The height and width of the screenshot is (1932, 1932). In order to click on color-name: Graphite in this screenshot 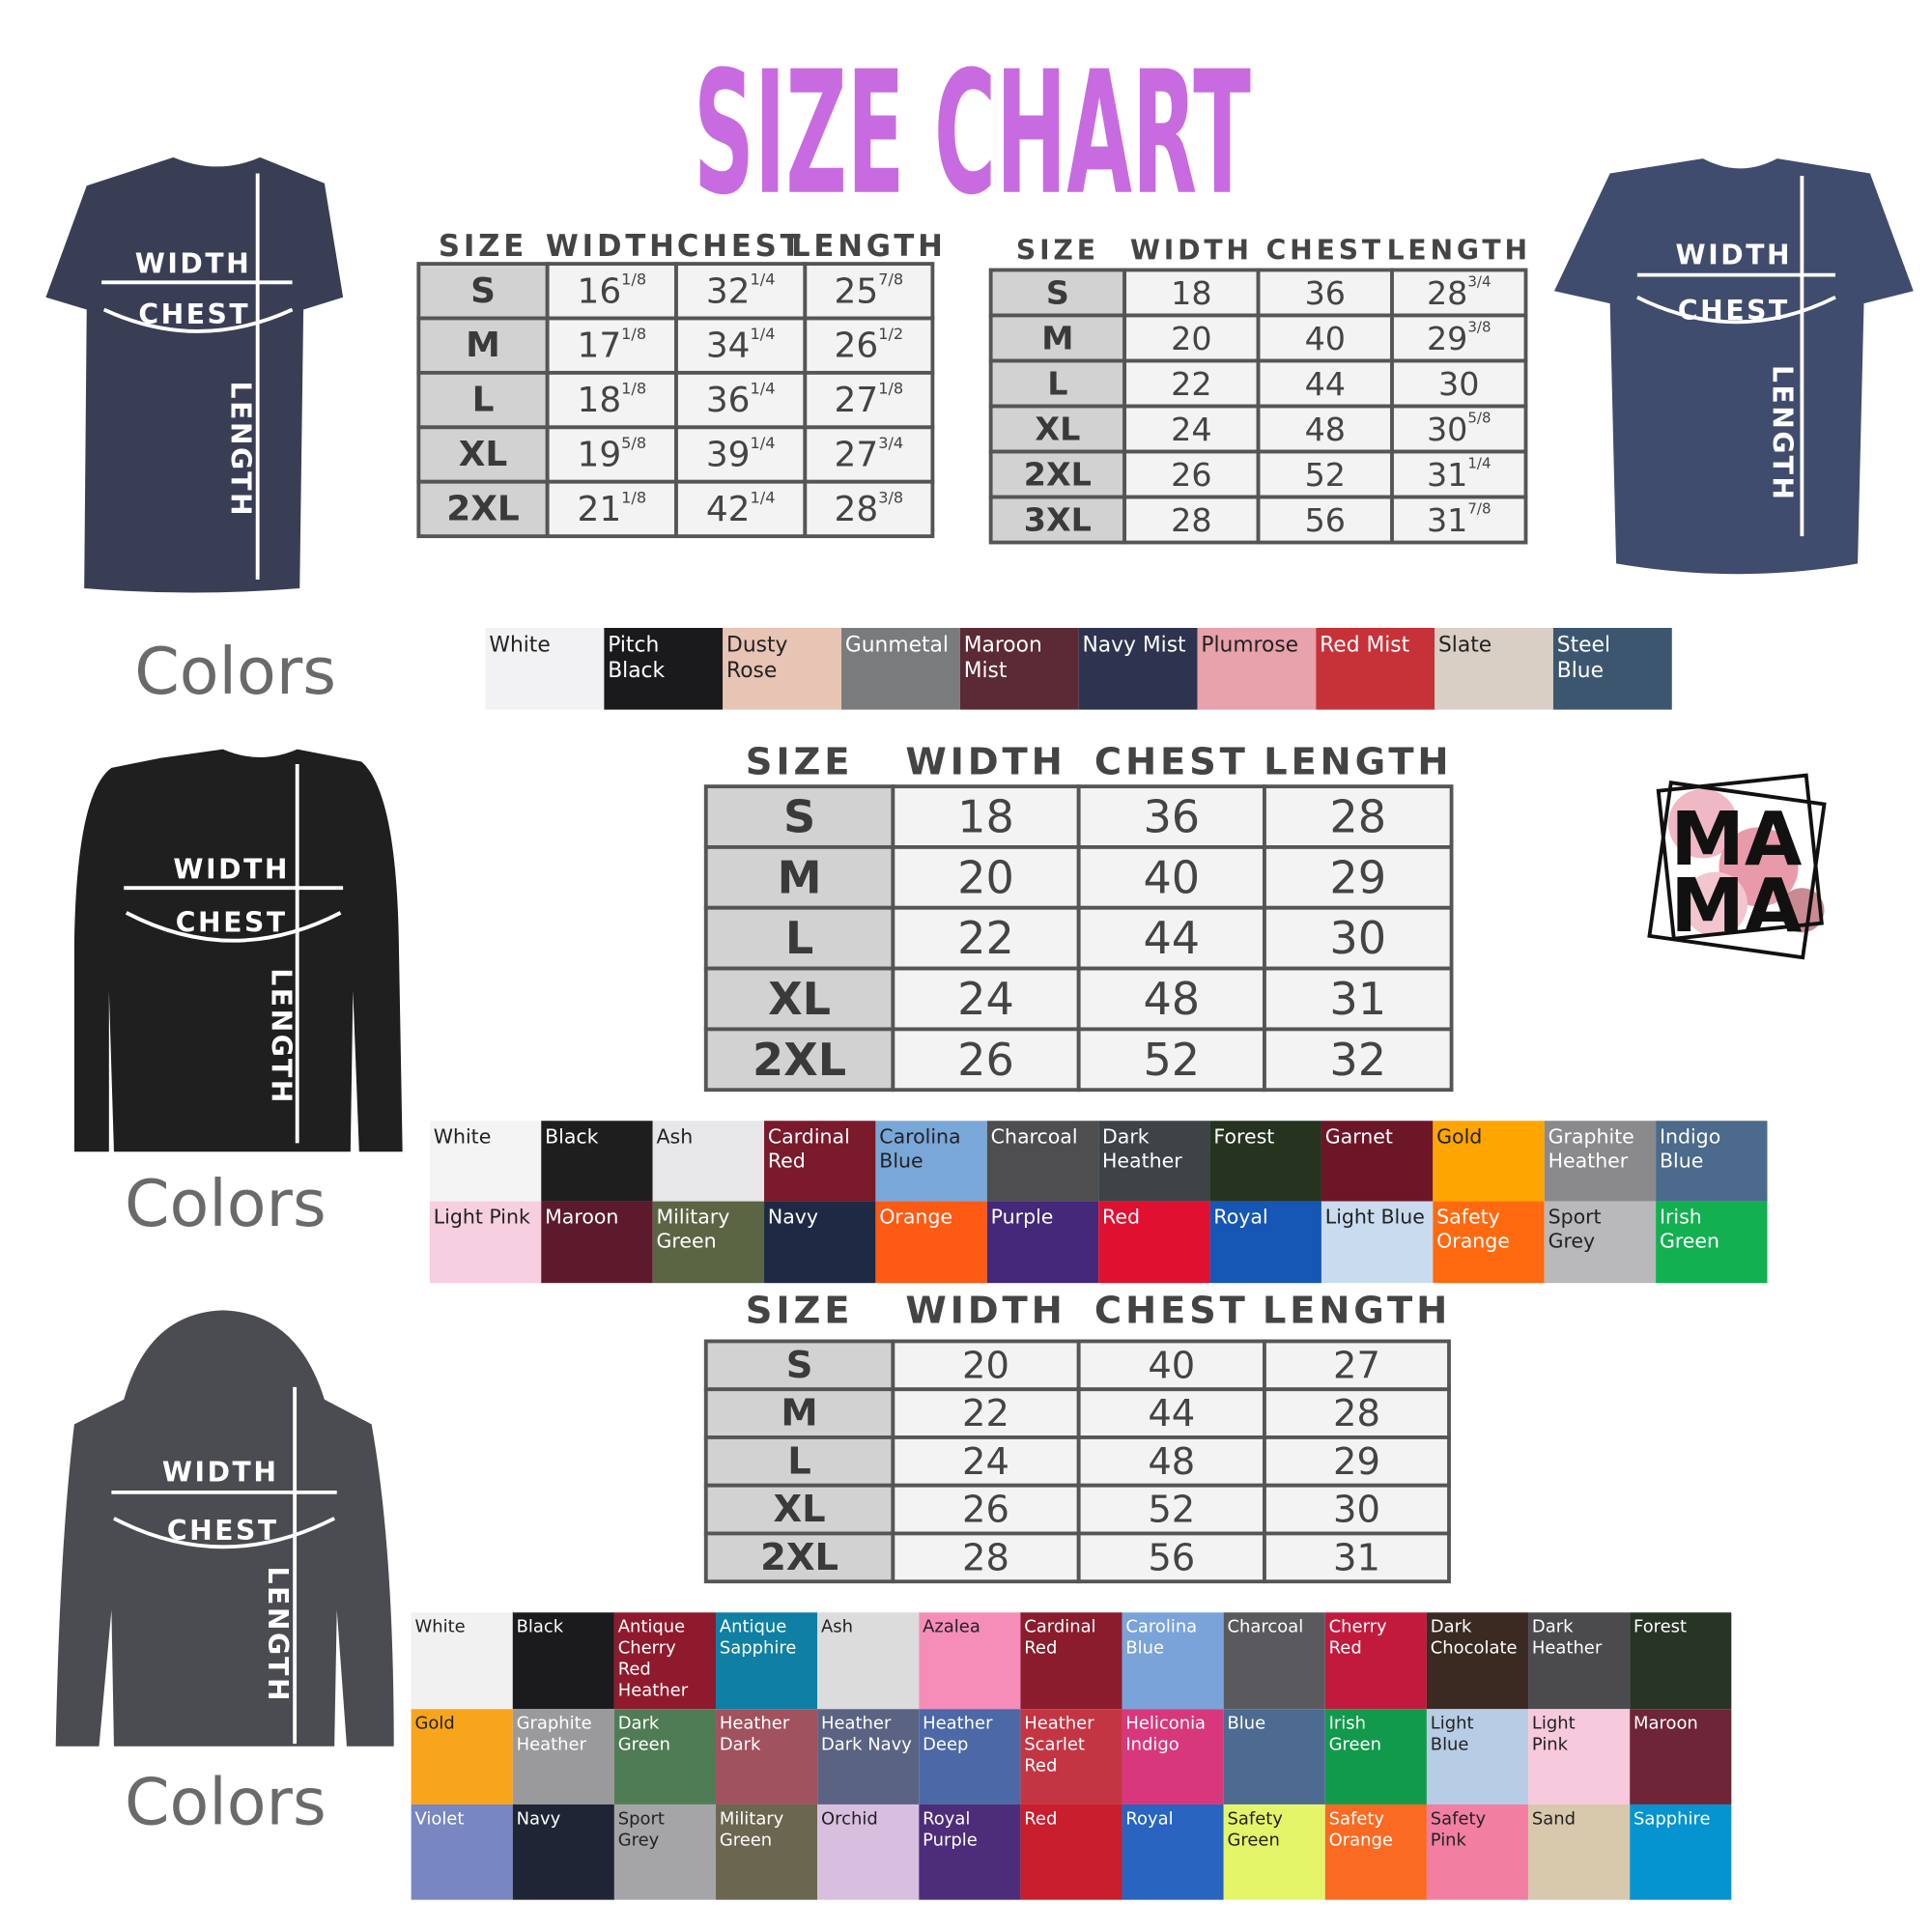, I will do `click(1591, 1136)`.